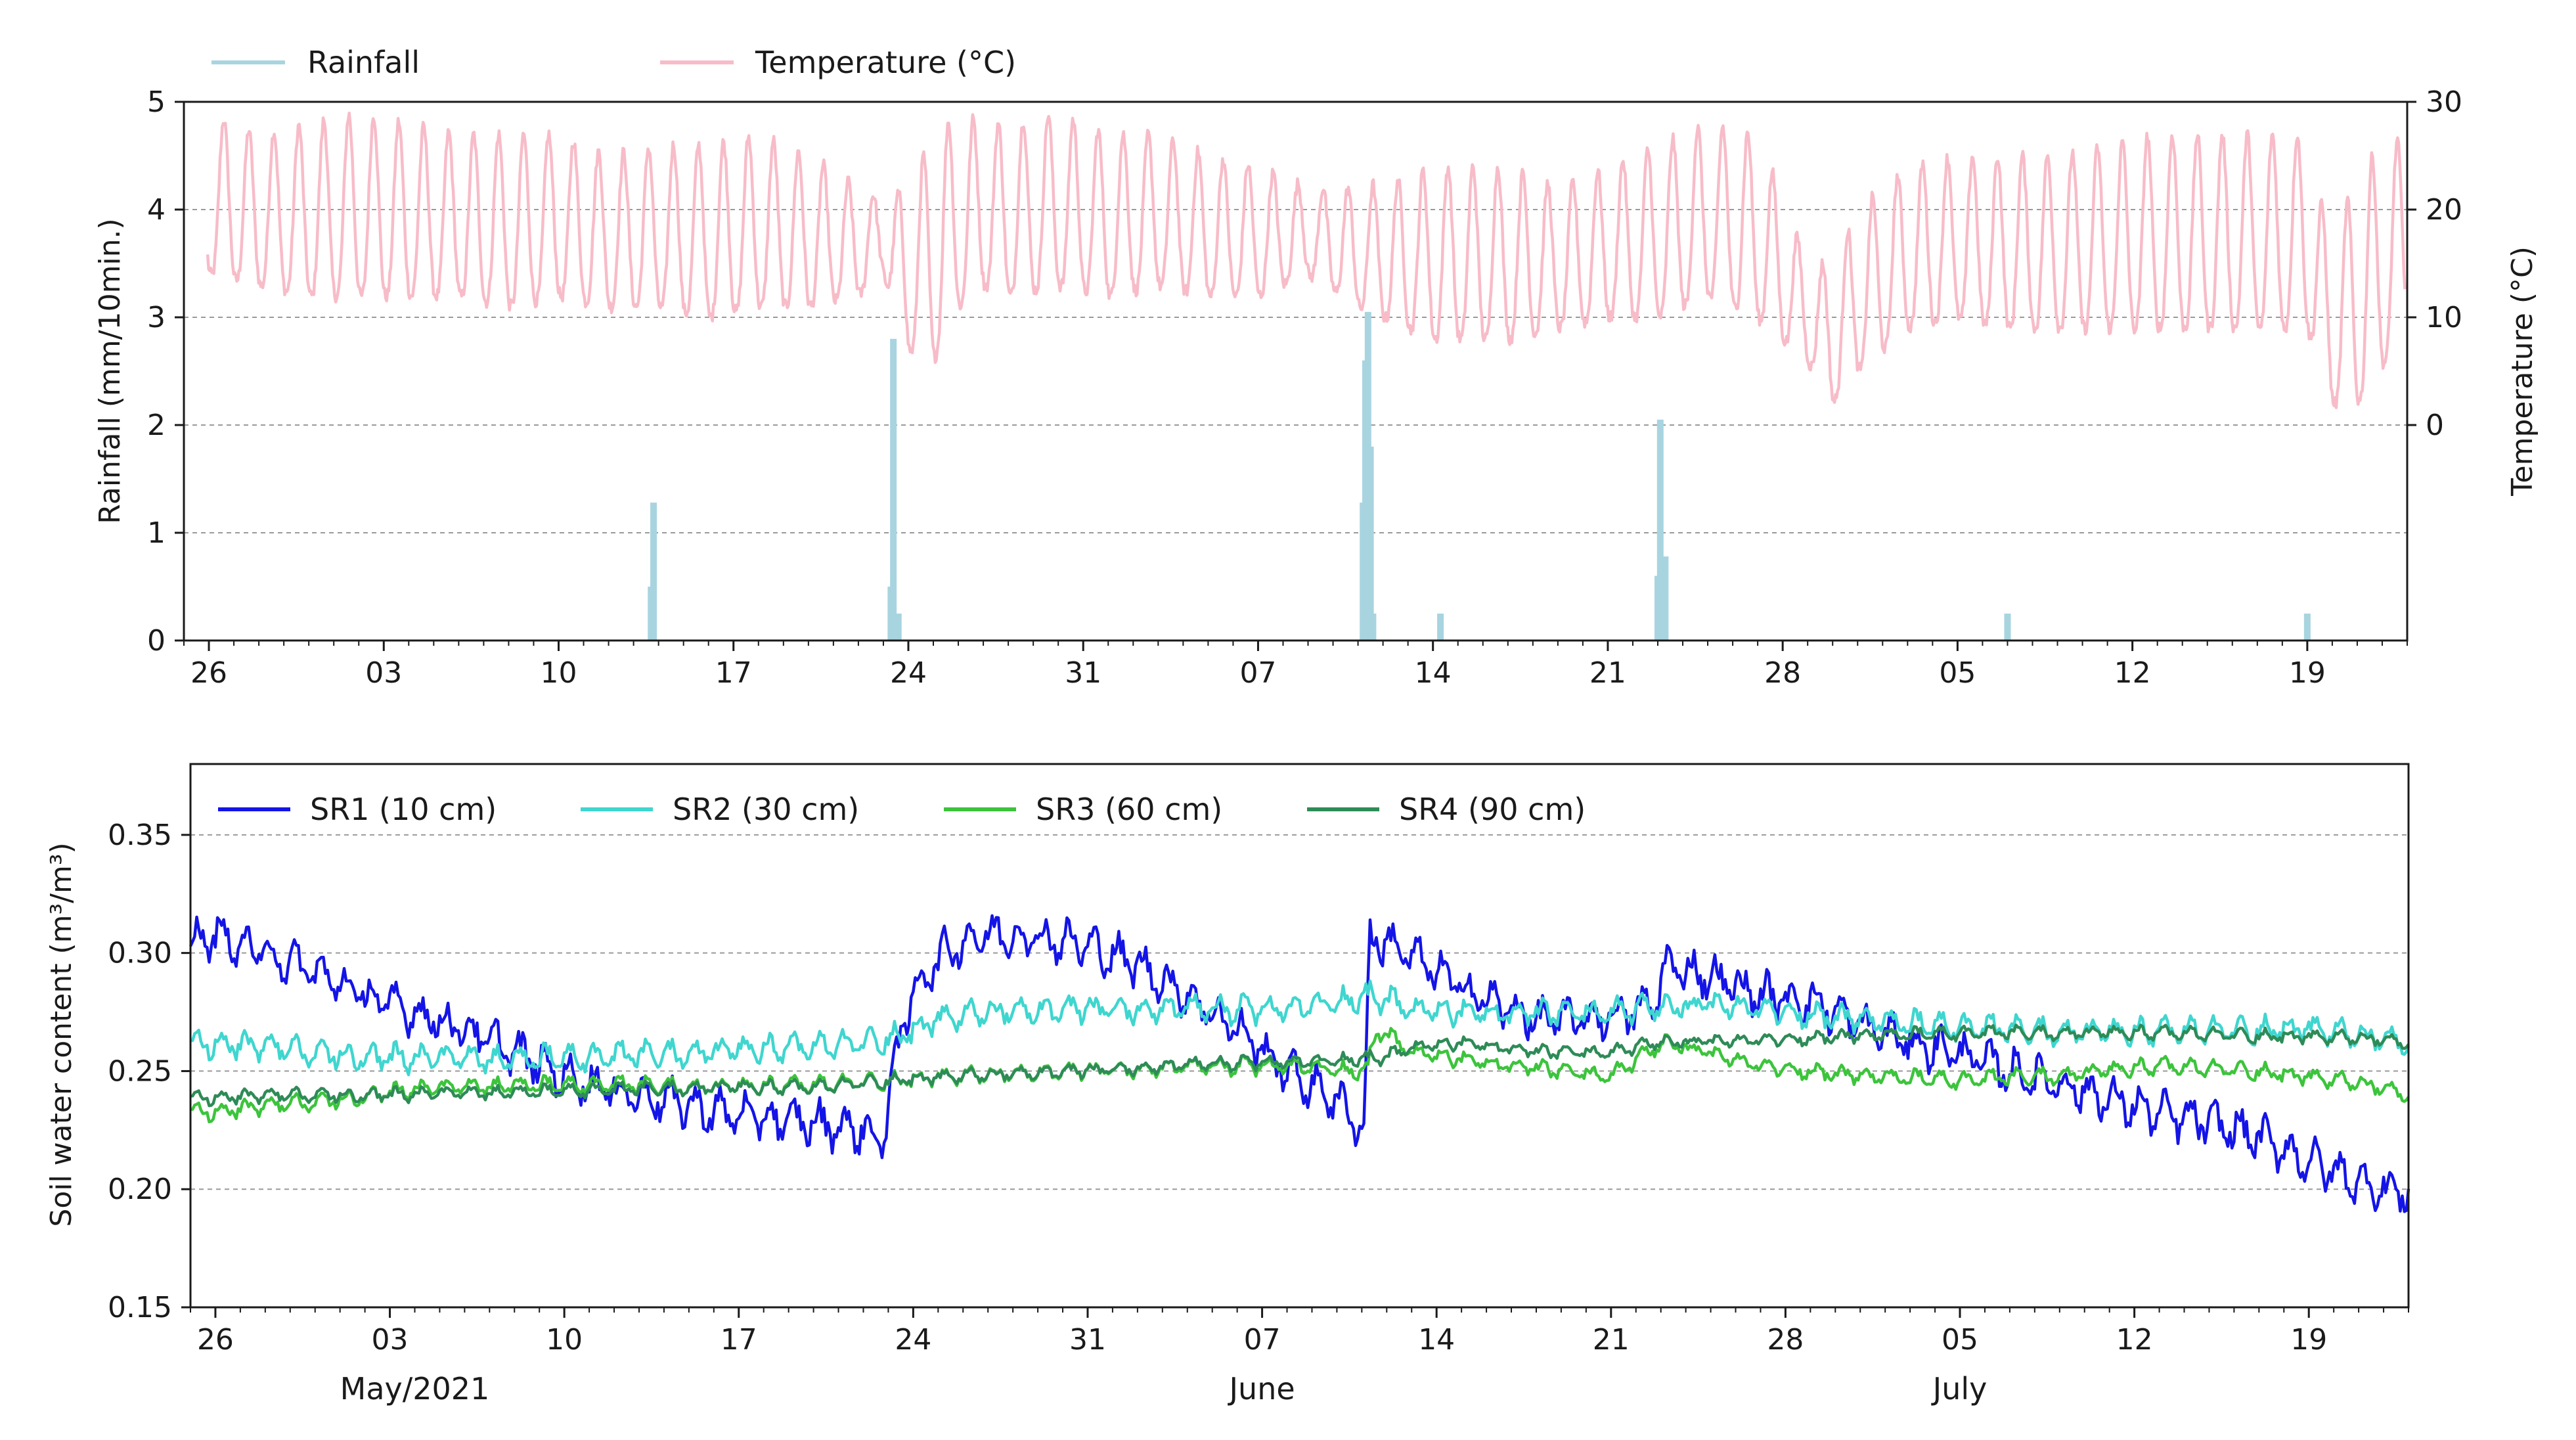 The height and width of the screenshot is (1440, 2576). I want to click on sr4-line, so click(1300, 1066).